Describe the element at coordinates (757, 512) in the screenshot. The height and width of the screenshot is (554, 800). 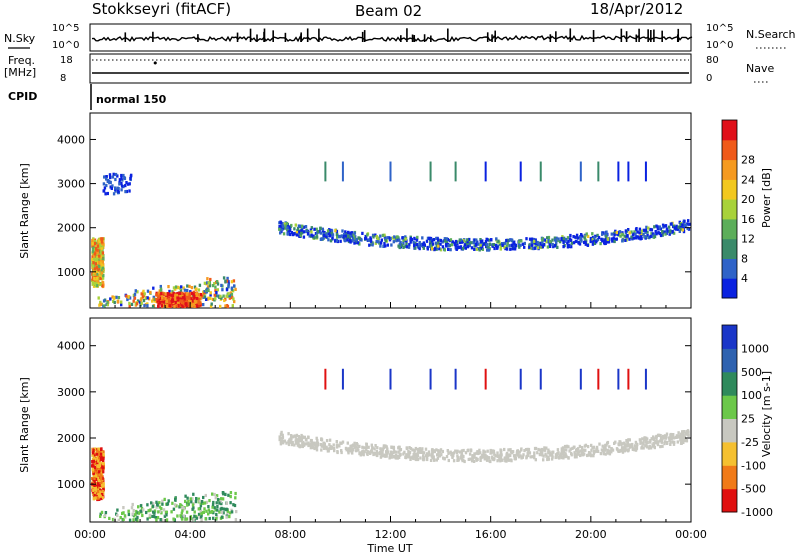
I see `velocity-colorbar-tick: -1000` at that location.